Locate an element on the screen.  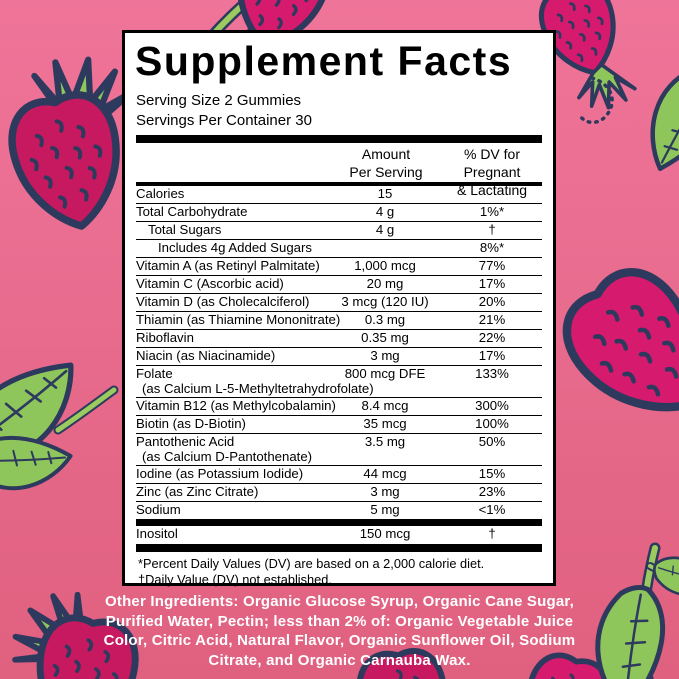
nutrient-amount: 3 mcg (120 IU) is located at coordinates (385, 301).